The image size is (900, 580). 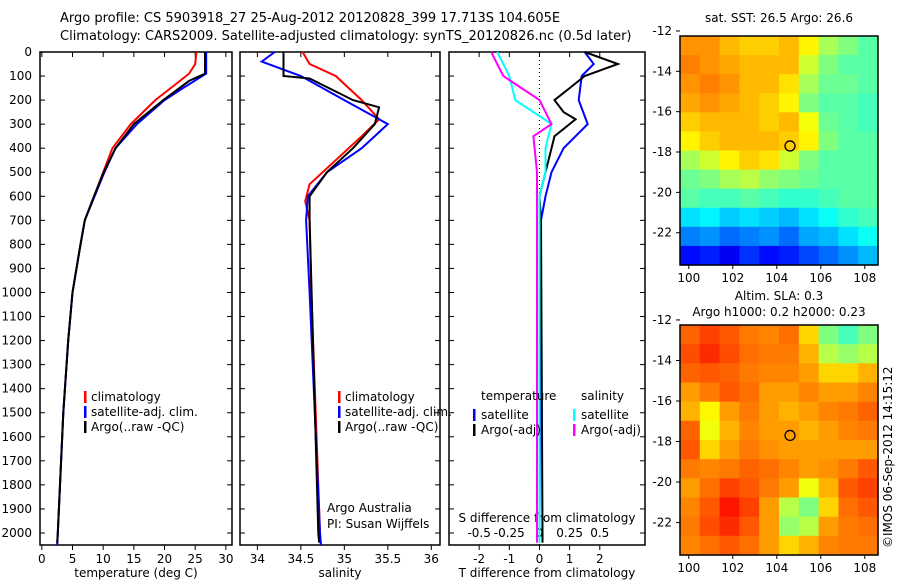 What do you see at coordinates (16, 509) in the screenshot?
I see `y-tick-label: 1900` at bounding box center [16, 509].